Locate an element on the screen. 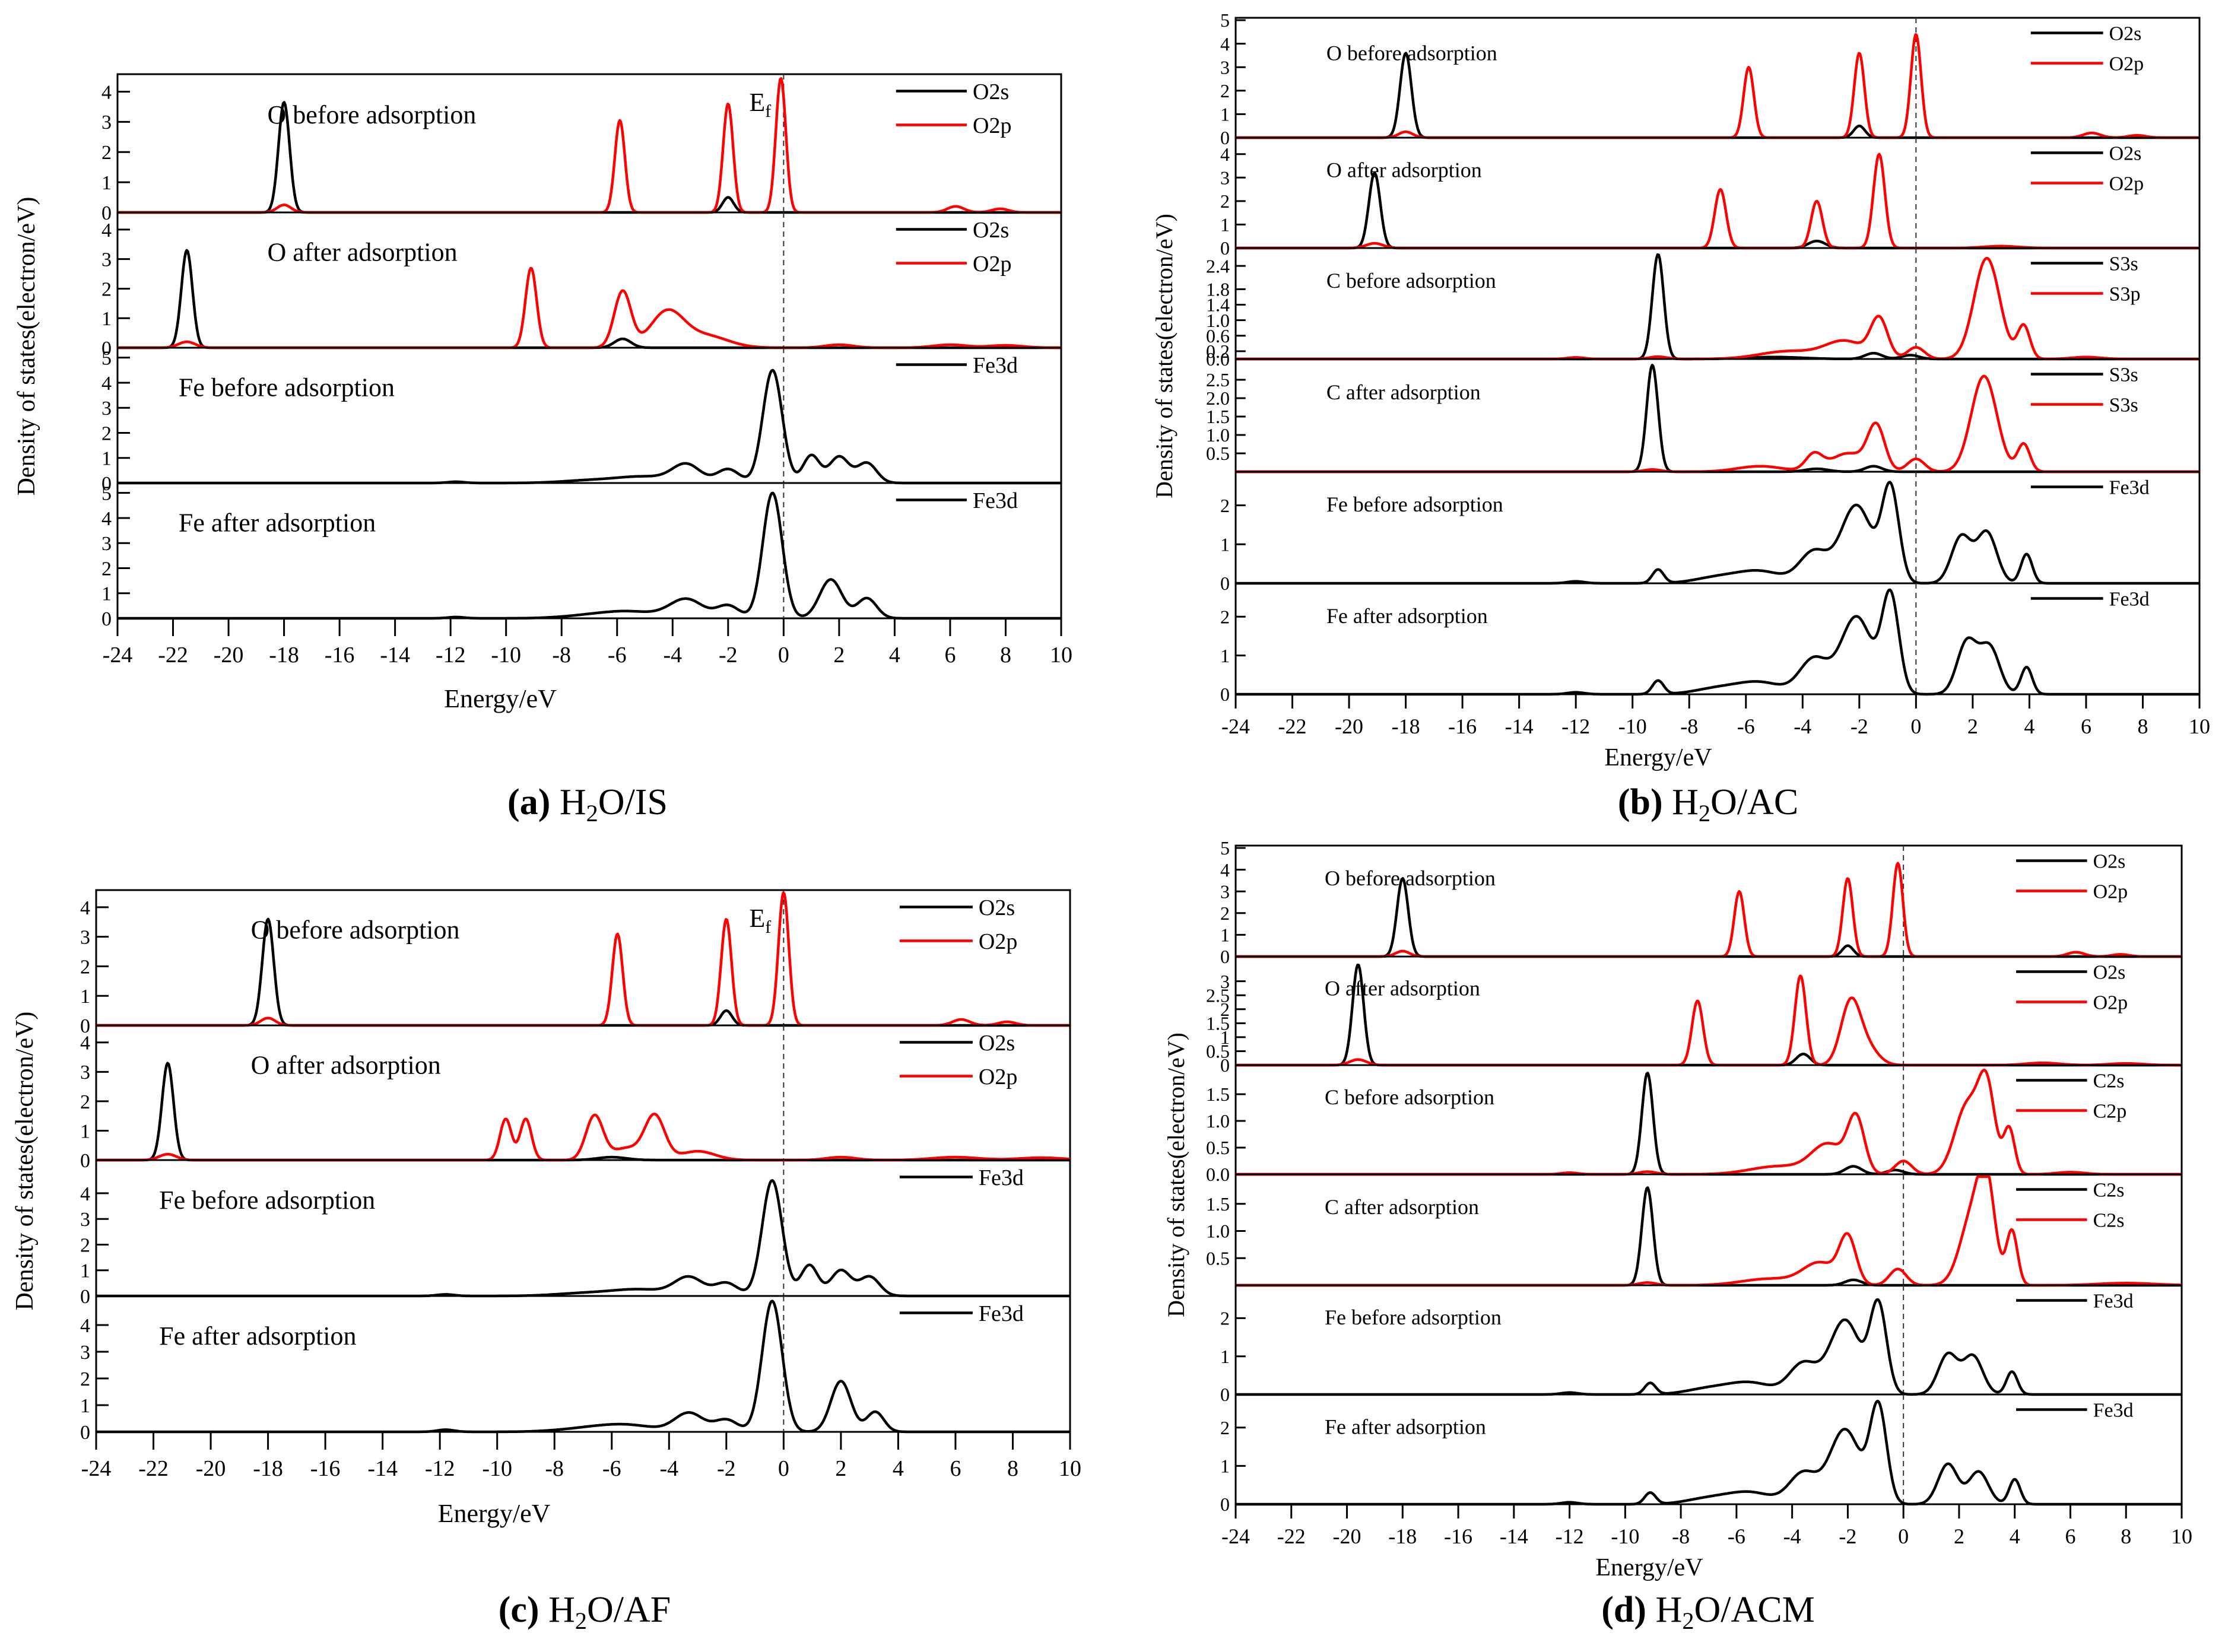 The width and height of the screenshot is (2225, 1652). x-tick-label: 6 is located at coordinates (2086, 726).